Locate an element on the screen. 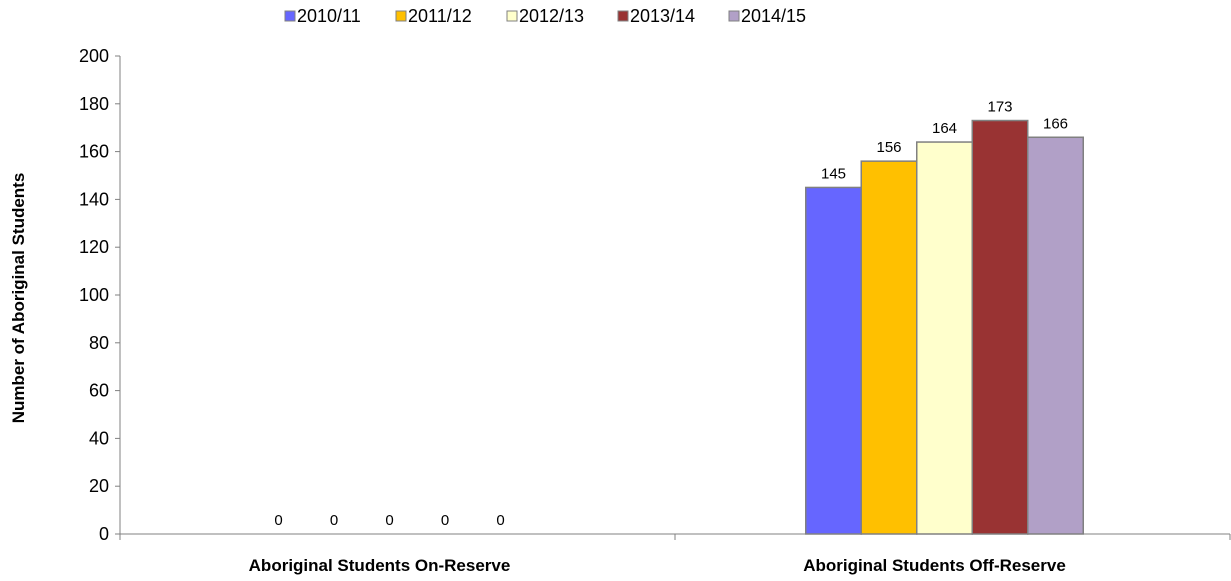  y-tick-label: 100 is located at coordinates (94, 295).